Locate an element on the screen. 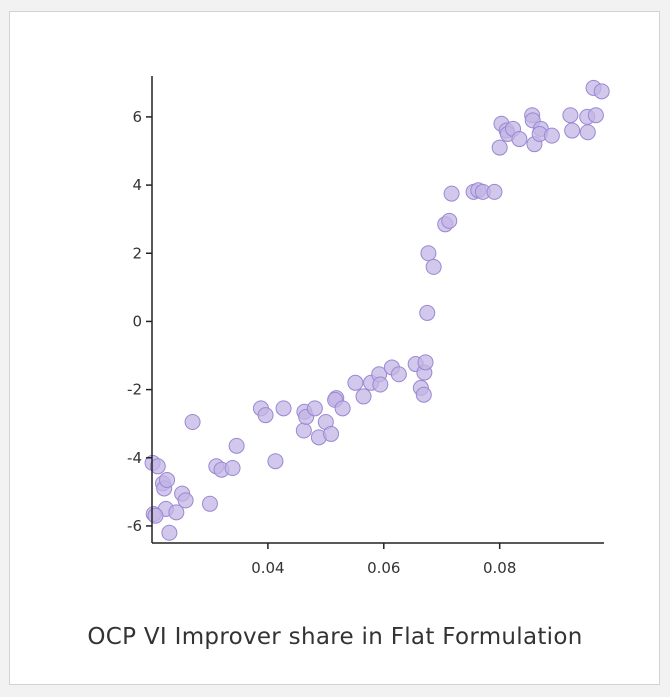 The height and width of the screenshot is (697, 670). y-axis-ticks: -6 -4 -2 0 2 4 6 is located at coordinates (139, 321).